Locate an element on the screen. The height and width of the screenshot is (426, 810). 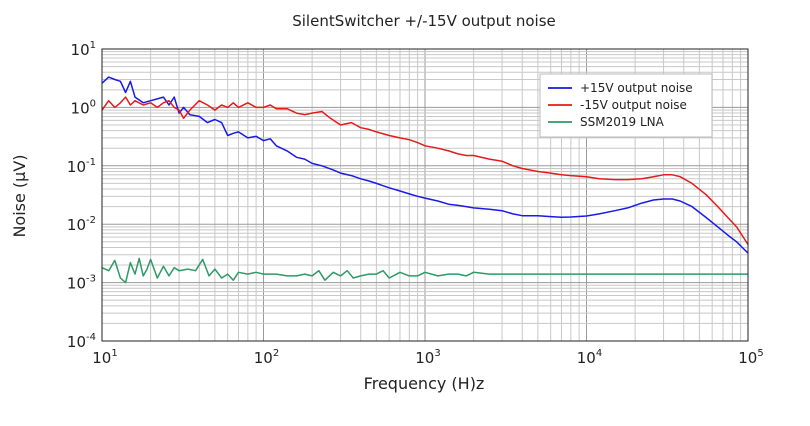
x-tick-label: 10³ is located at coordinates (427, 357).